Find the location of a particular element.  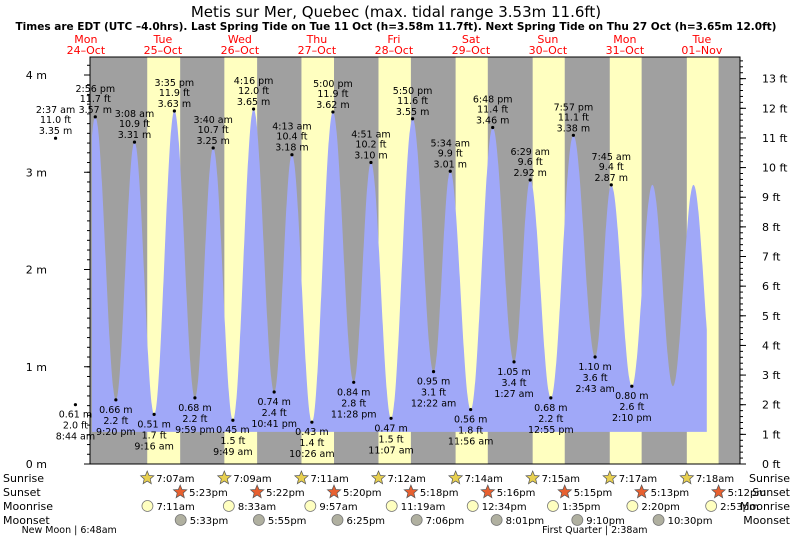

right-tick-label: 3 ft is located at coordinates (771, 375).